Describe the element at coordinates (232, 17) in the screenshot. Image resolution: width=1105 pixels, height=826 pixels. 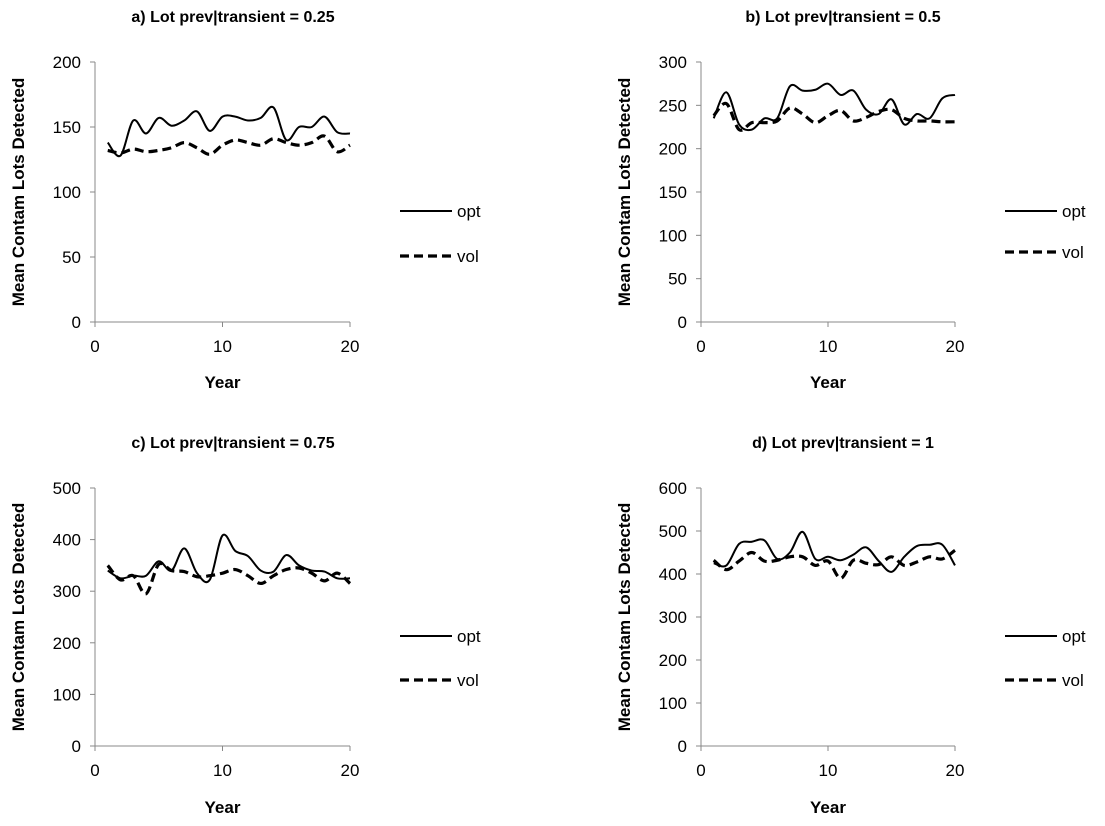
I see `chart-title: a) Lot prev|transient = 0.25` at that location.